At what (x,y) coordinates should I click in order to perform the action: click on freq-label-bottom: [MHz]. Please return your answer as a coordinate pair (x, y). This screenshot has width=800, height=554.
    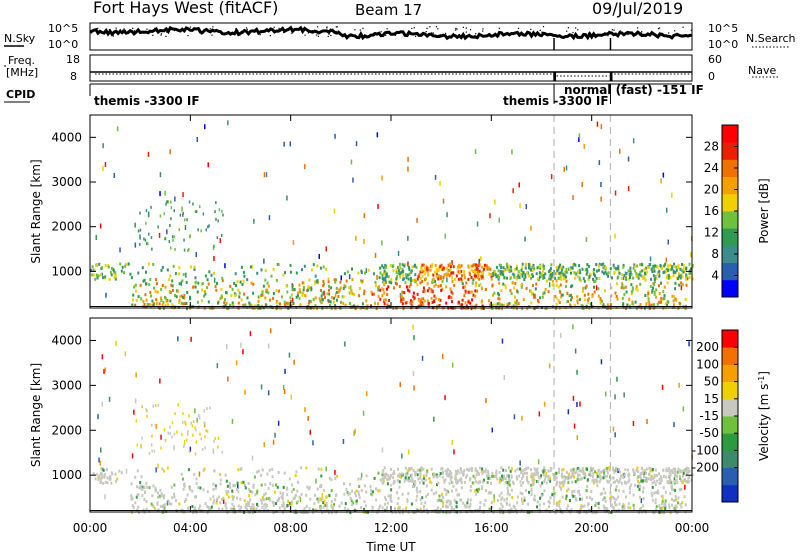
    Looking at the image, I should click on (22, 72).